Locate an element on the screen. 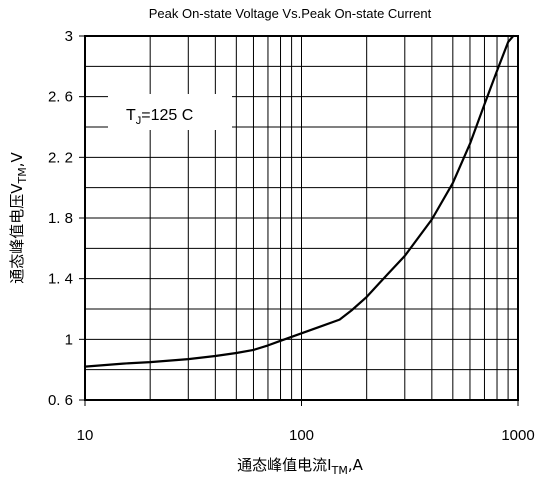  x-tick-labels: 10 100 1000 is located at coordinates (306, 422).